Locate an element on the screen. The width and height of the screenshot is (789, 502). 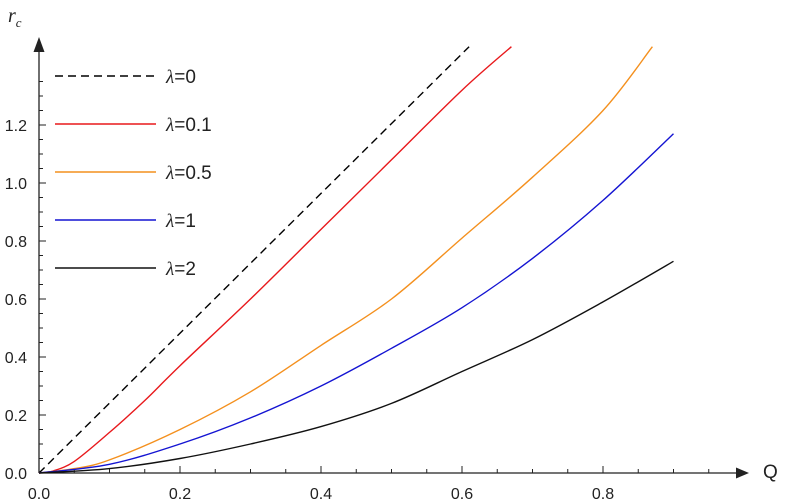
y-tick-label: 1.2 is located at coordinates (16, 126).